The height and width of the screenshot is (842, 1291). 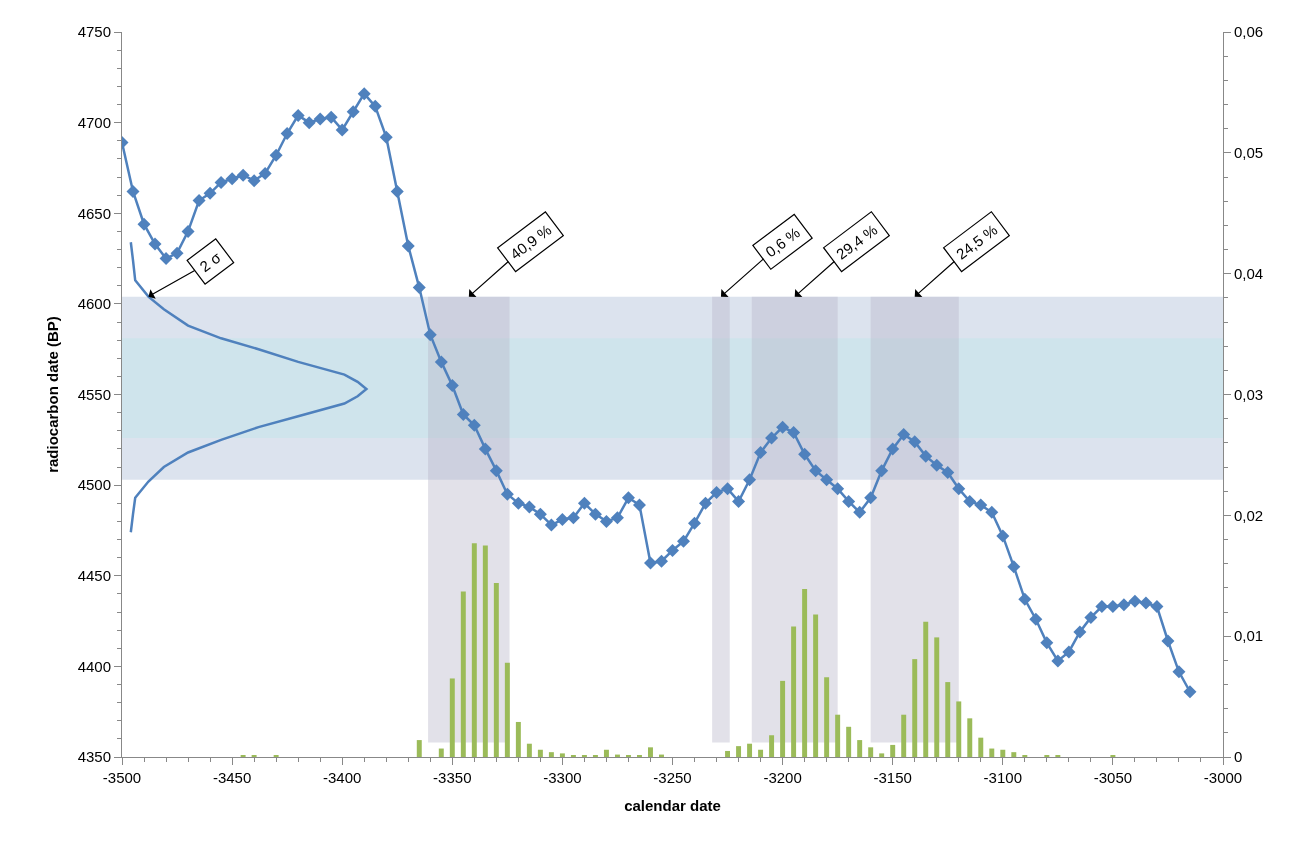 What do you see at coordinates (1249, 153) in the screenshot?
I see `y2-tick-label: 0,05` at bounding box center [1249, 153].